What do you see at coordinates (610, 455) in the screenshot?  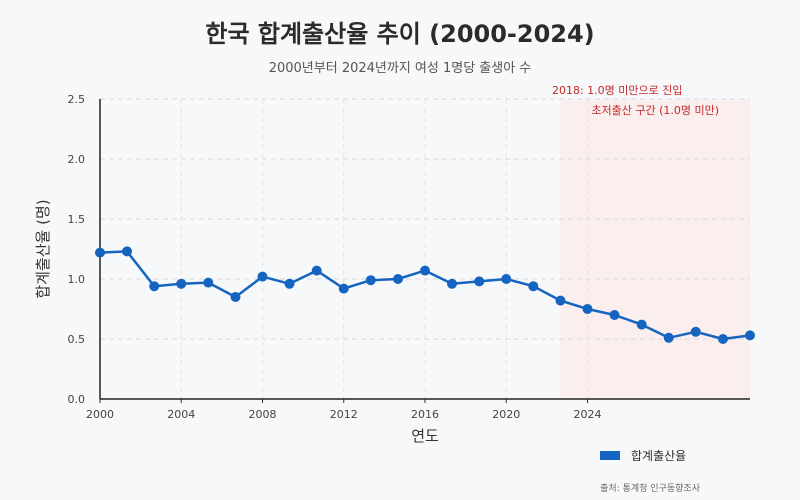 I see `legend-swatch` at bounding box center [610, 455].